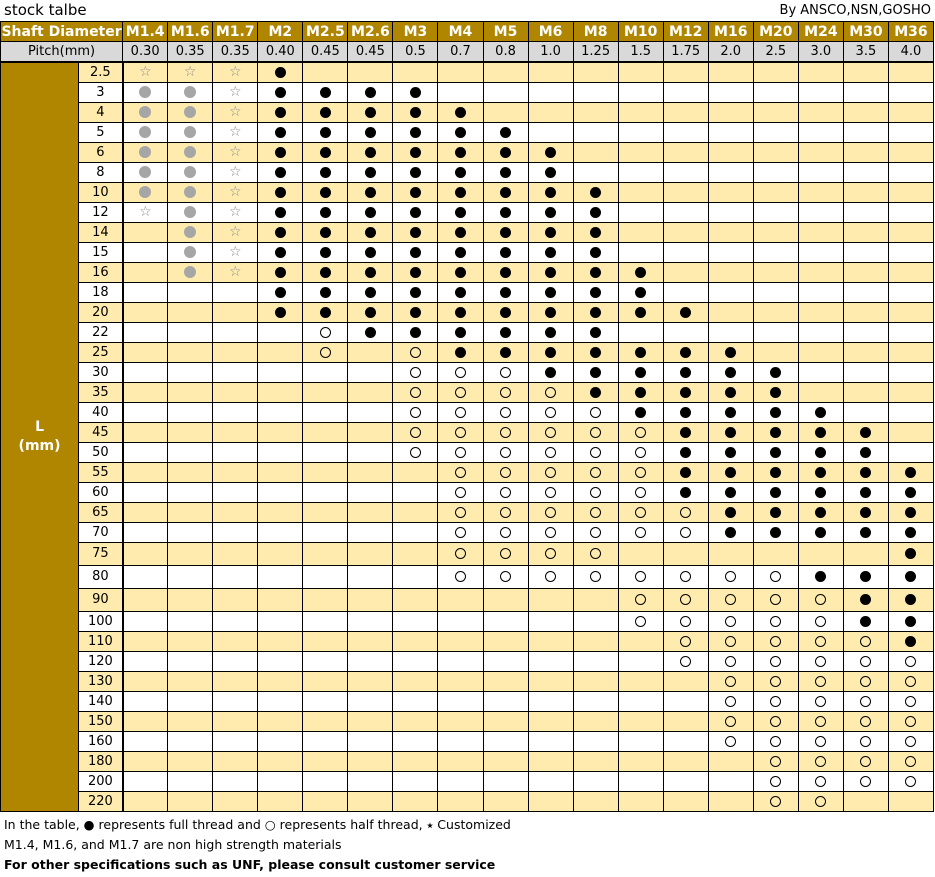 This screenshot has height=877, width=935. I want to click on length-value: 65, so click(101, 512).